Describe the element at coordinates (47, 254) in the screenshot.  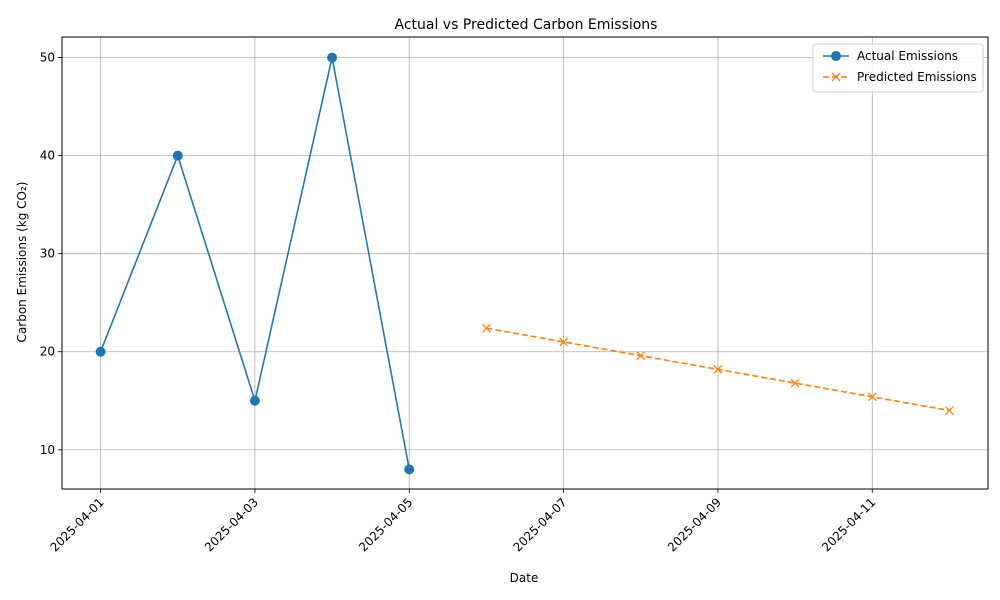
I see `y-tick-label: 30` at that location.